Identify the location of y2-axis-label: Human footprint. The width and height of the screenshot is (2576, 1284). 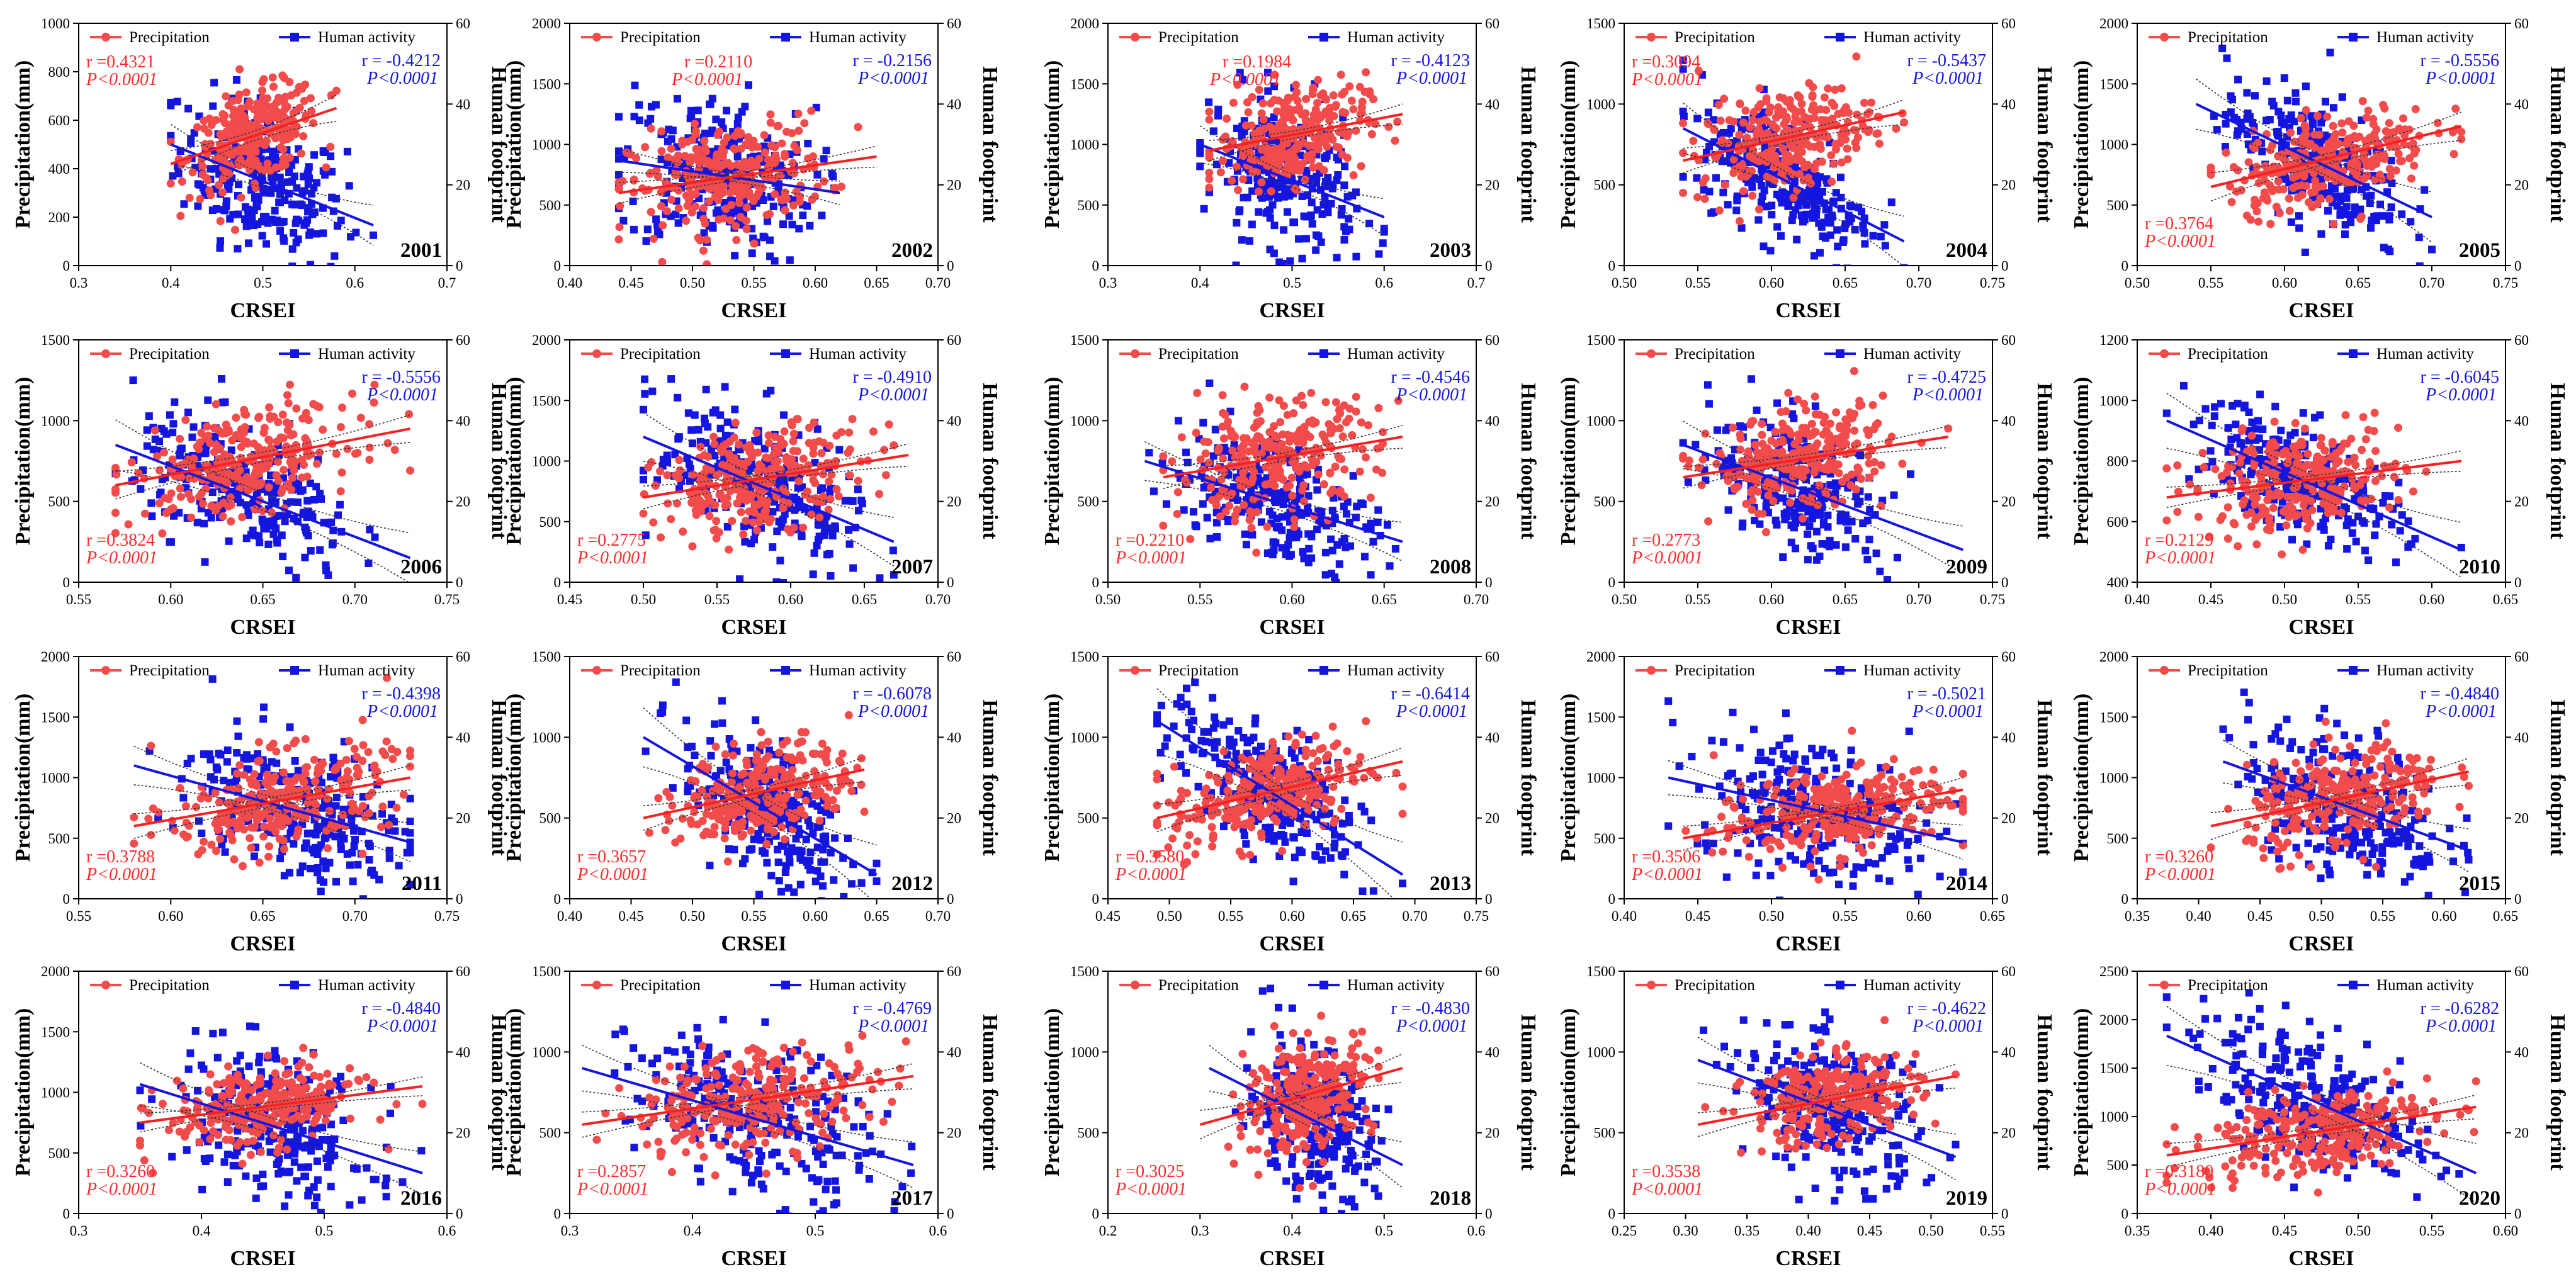
(2557, 144).